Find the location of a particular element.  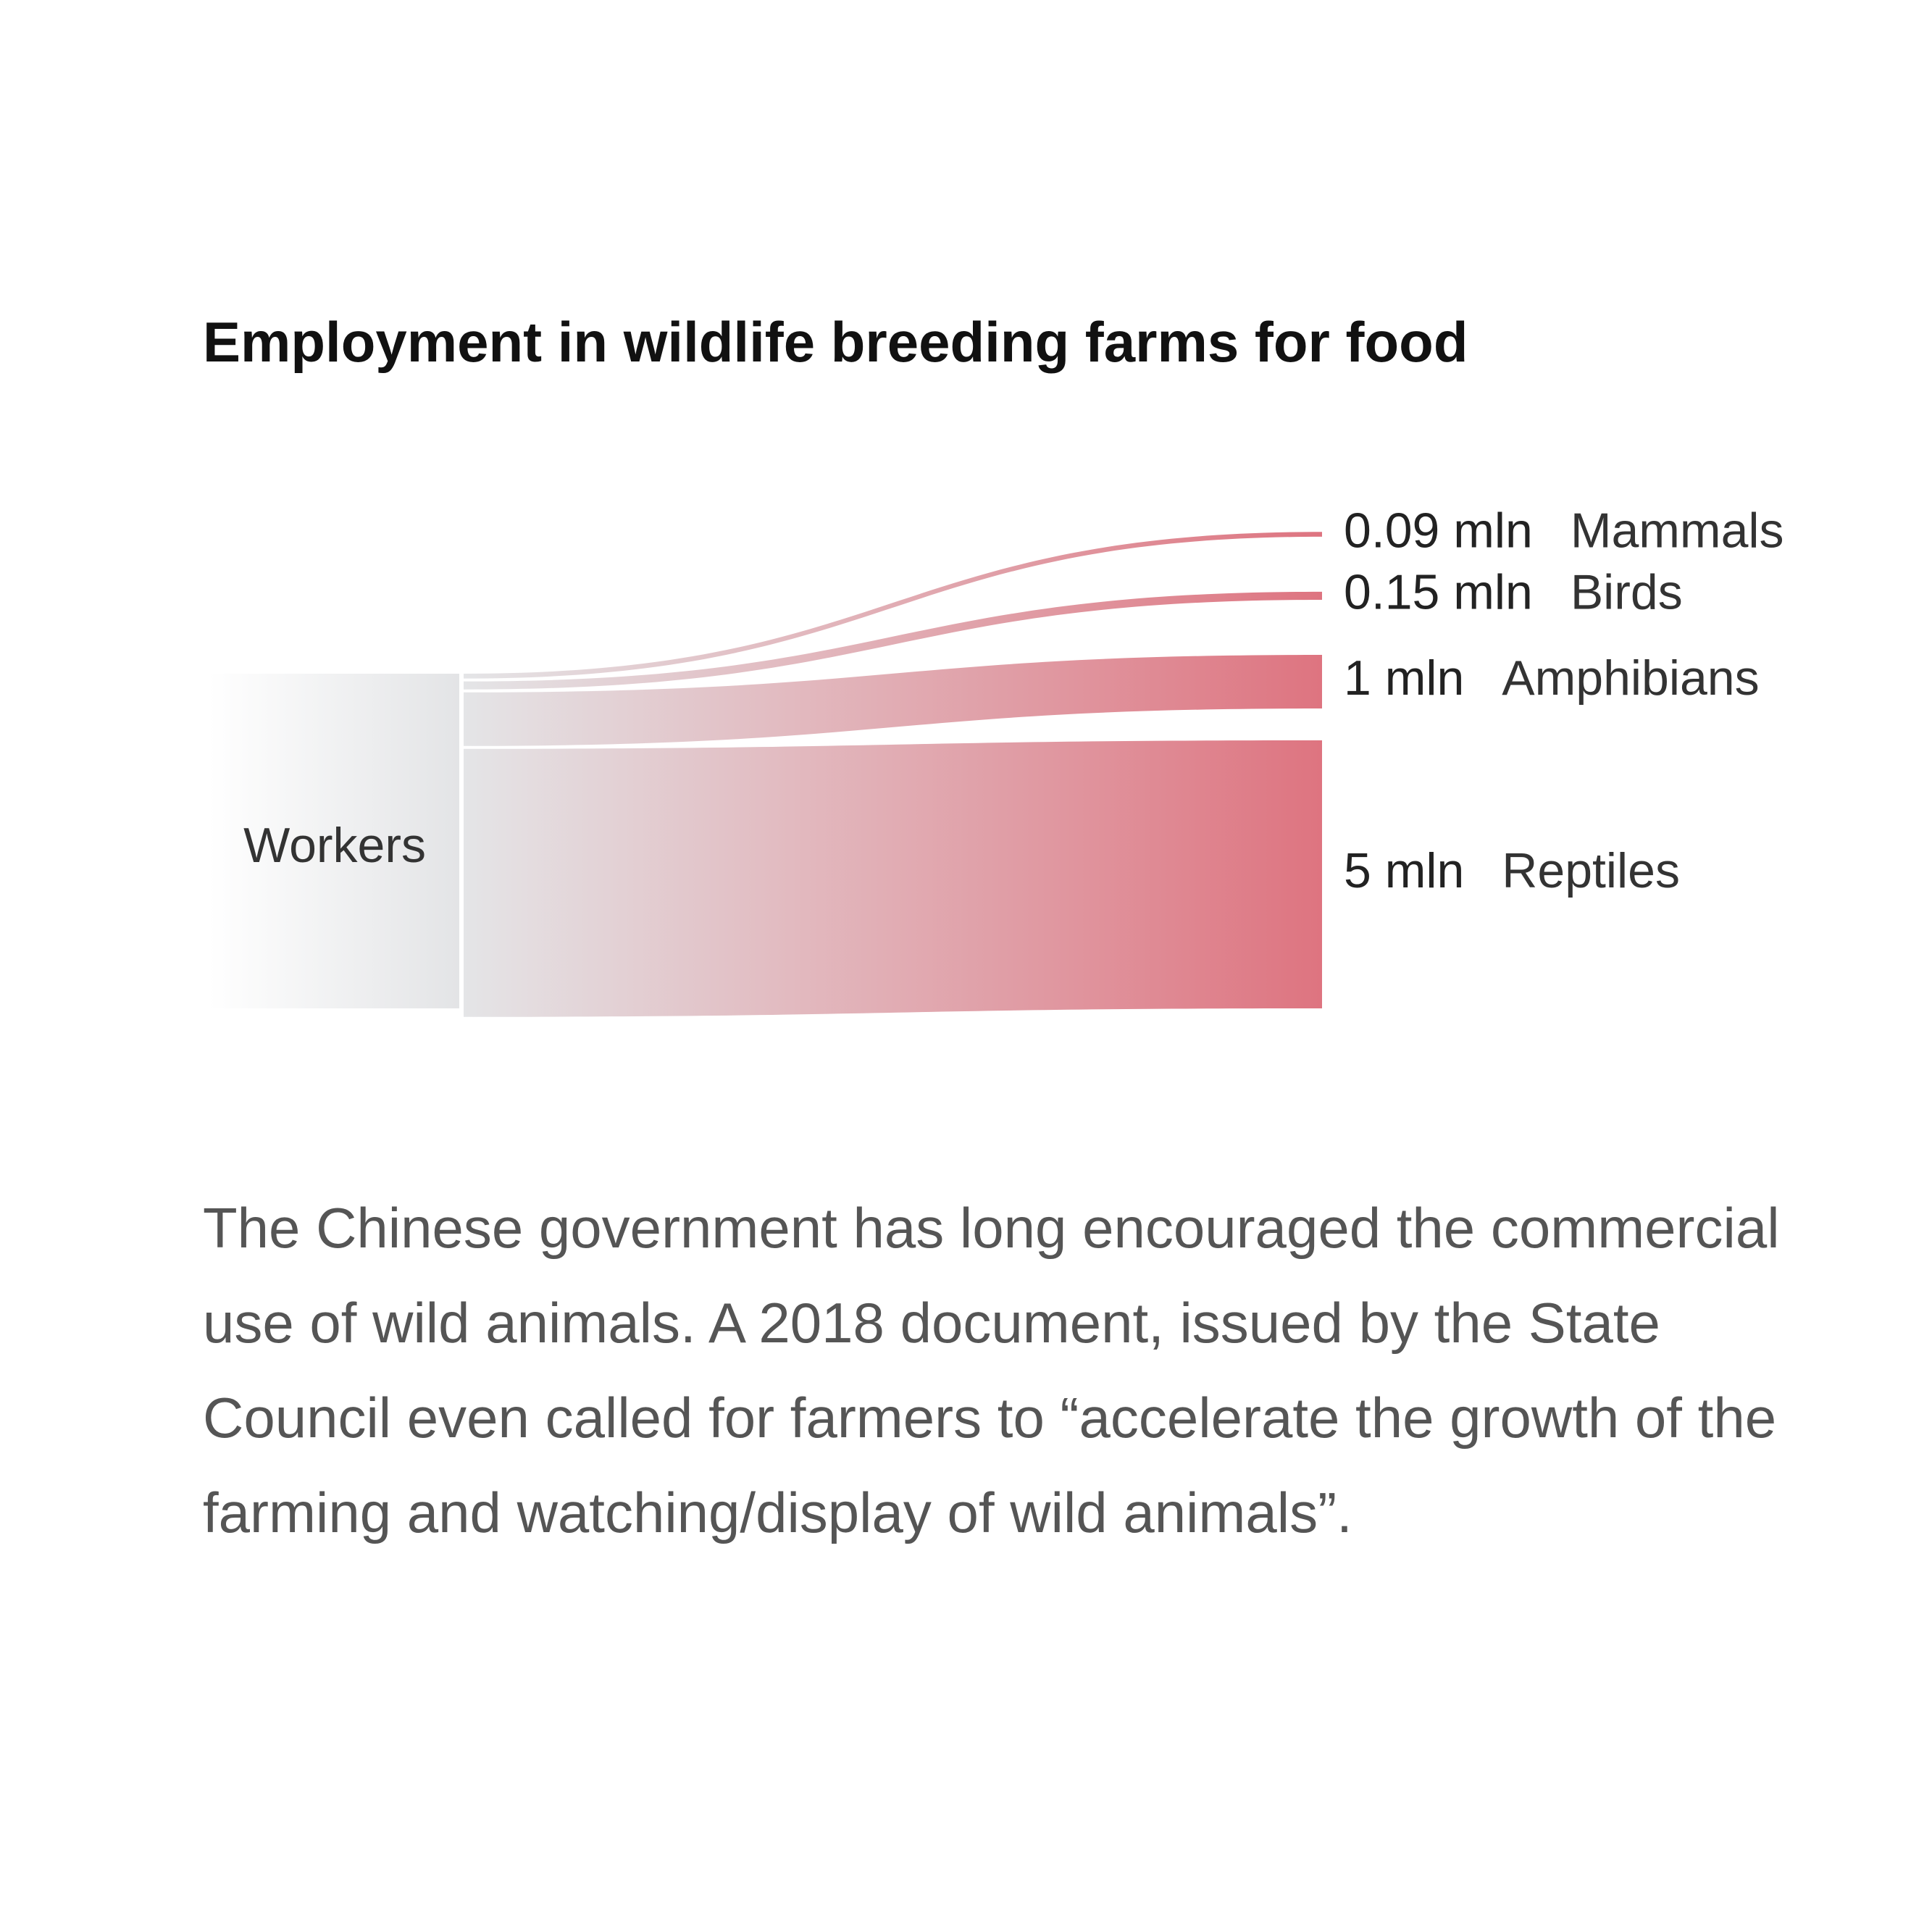

flow-amphibians is located at coordinates (893, 700).